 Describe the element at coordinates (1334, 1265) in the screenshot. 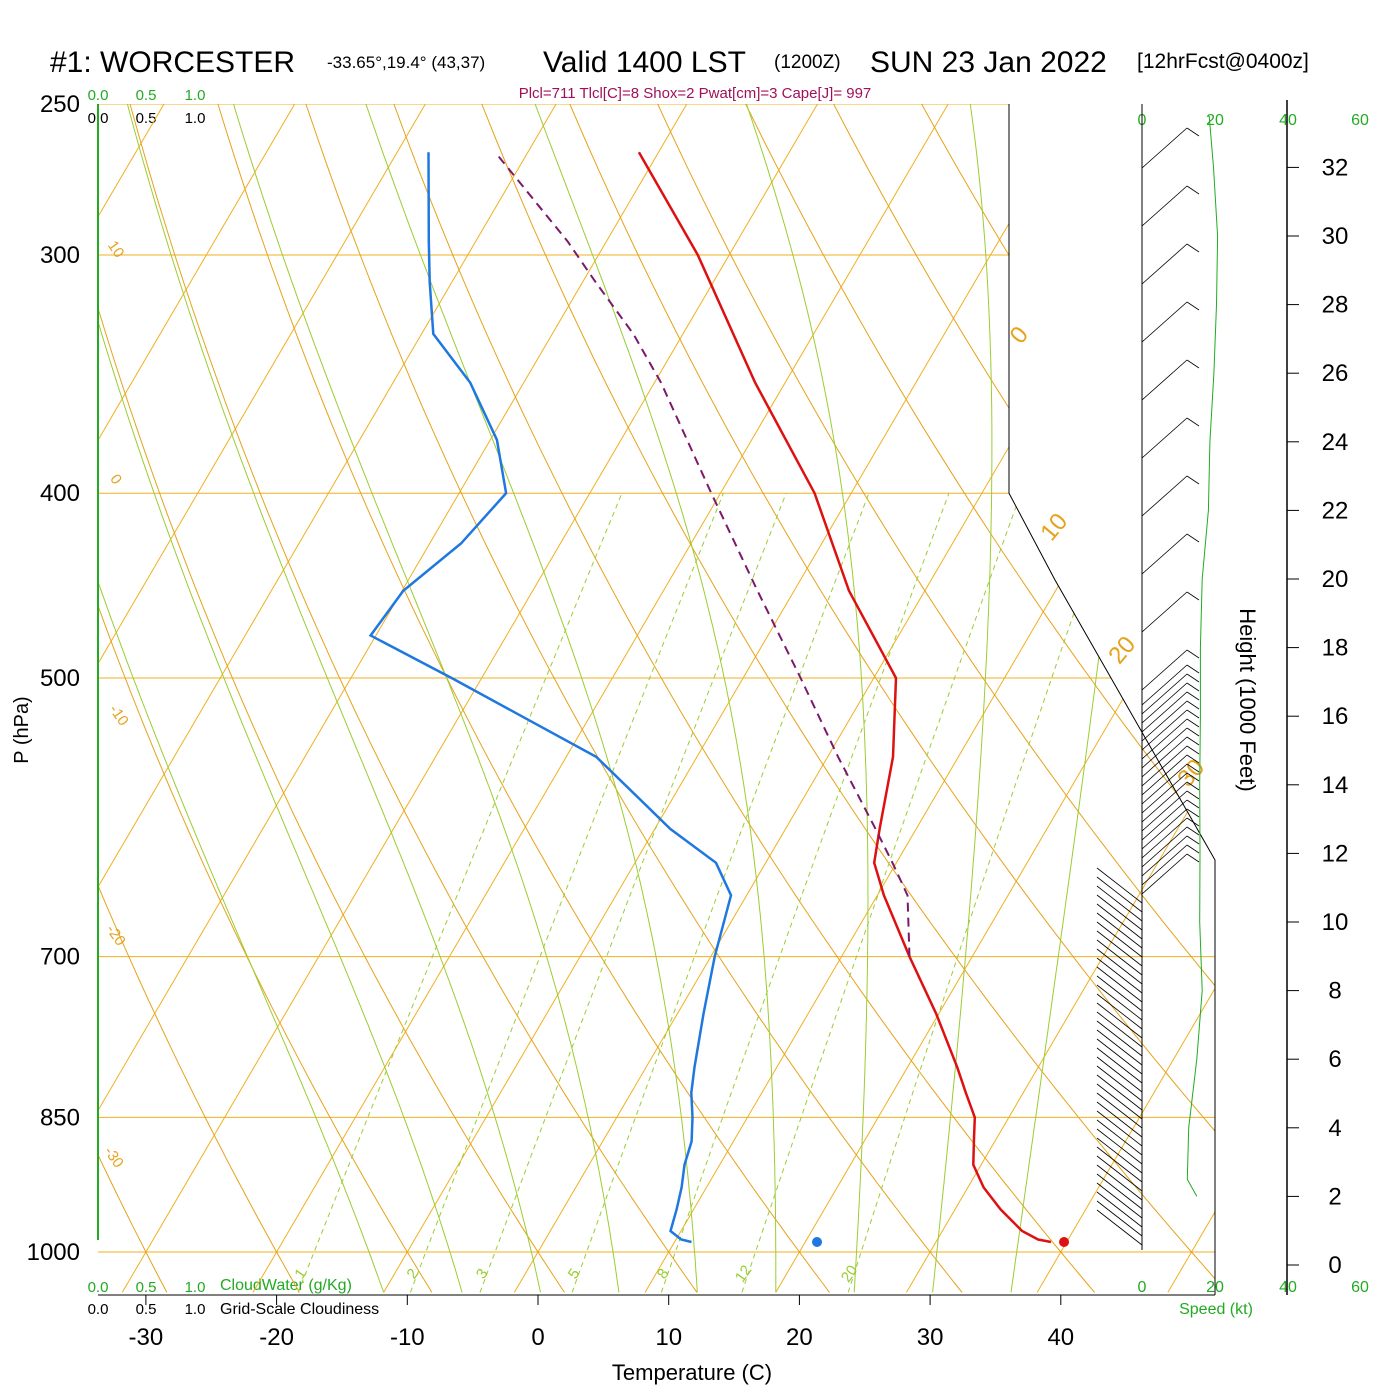

I see `height-tick-label: 0` at that location.